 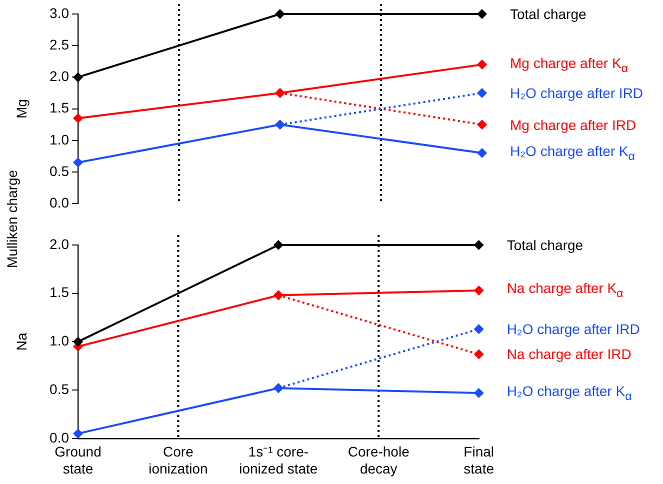 What do you see at coordinates (178, 460) in the screenshot?
I see `x-tick-label: Core ionization` at bounding box center [178, 460].